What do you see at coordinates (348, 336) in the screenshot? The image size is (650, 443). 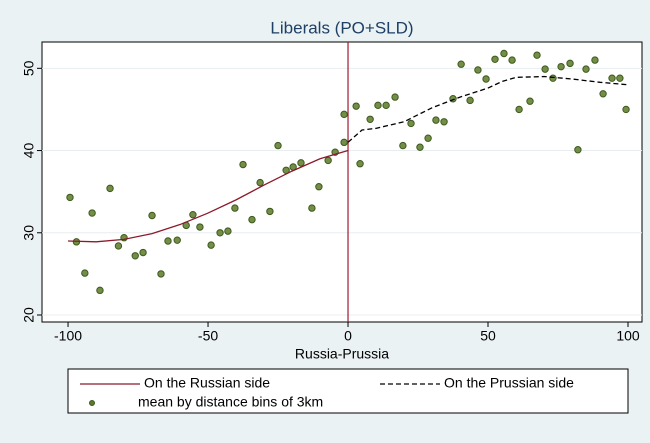 I see `x-tick-label: 0` at bounding box center [348, 336].